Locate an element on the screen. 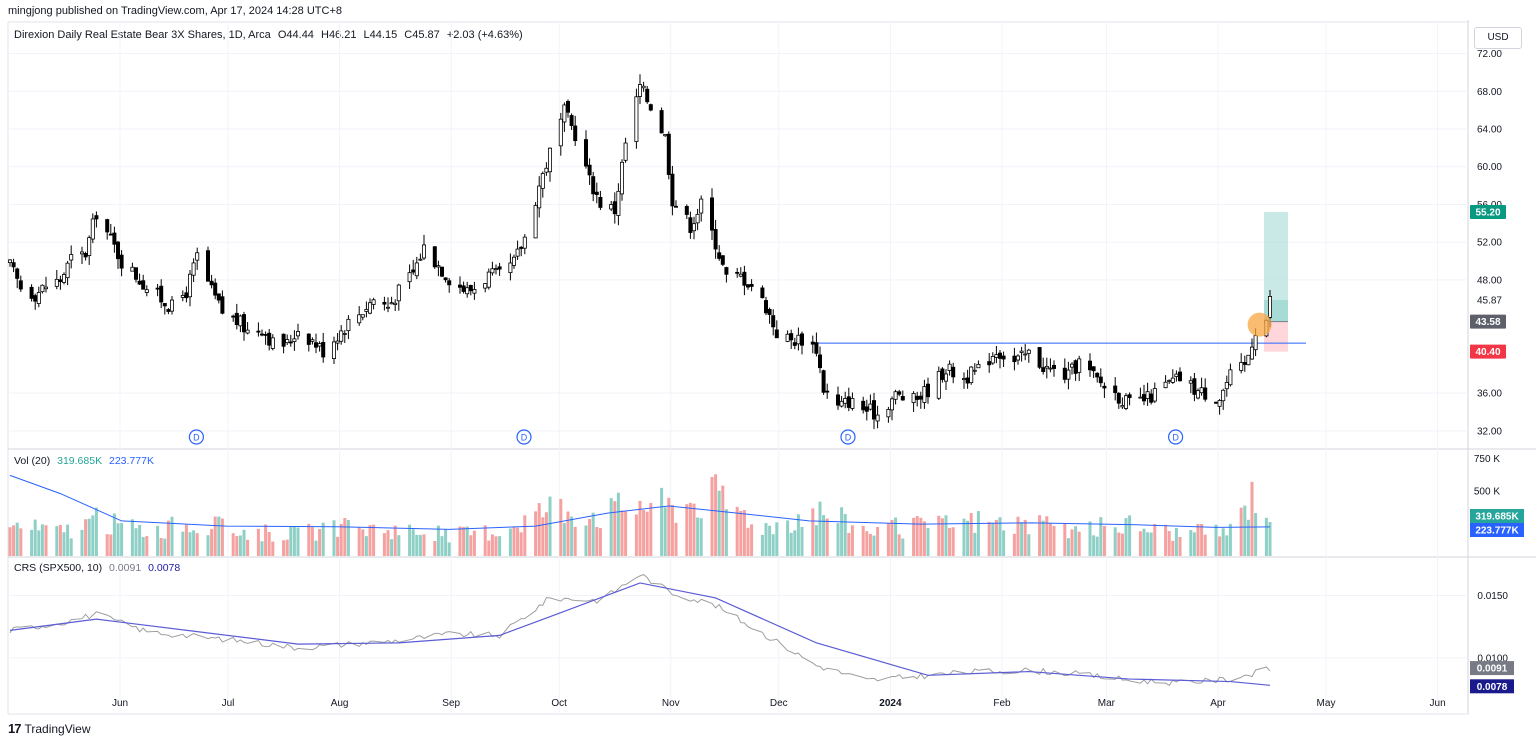 The width and height of the screenshot is (1536, 744). x-tick-label: Dec is located at coordinates (779, 703).